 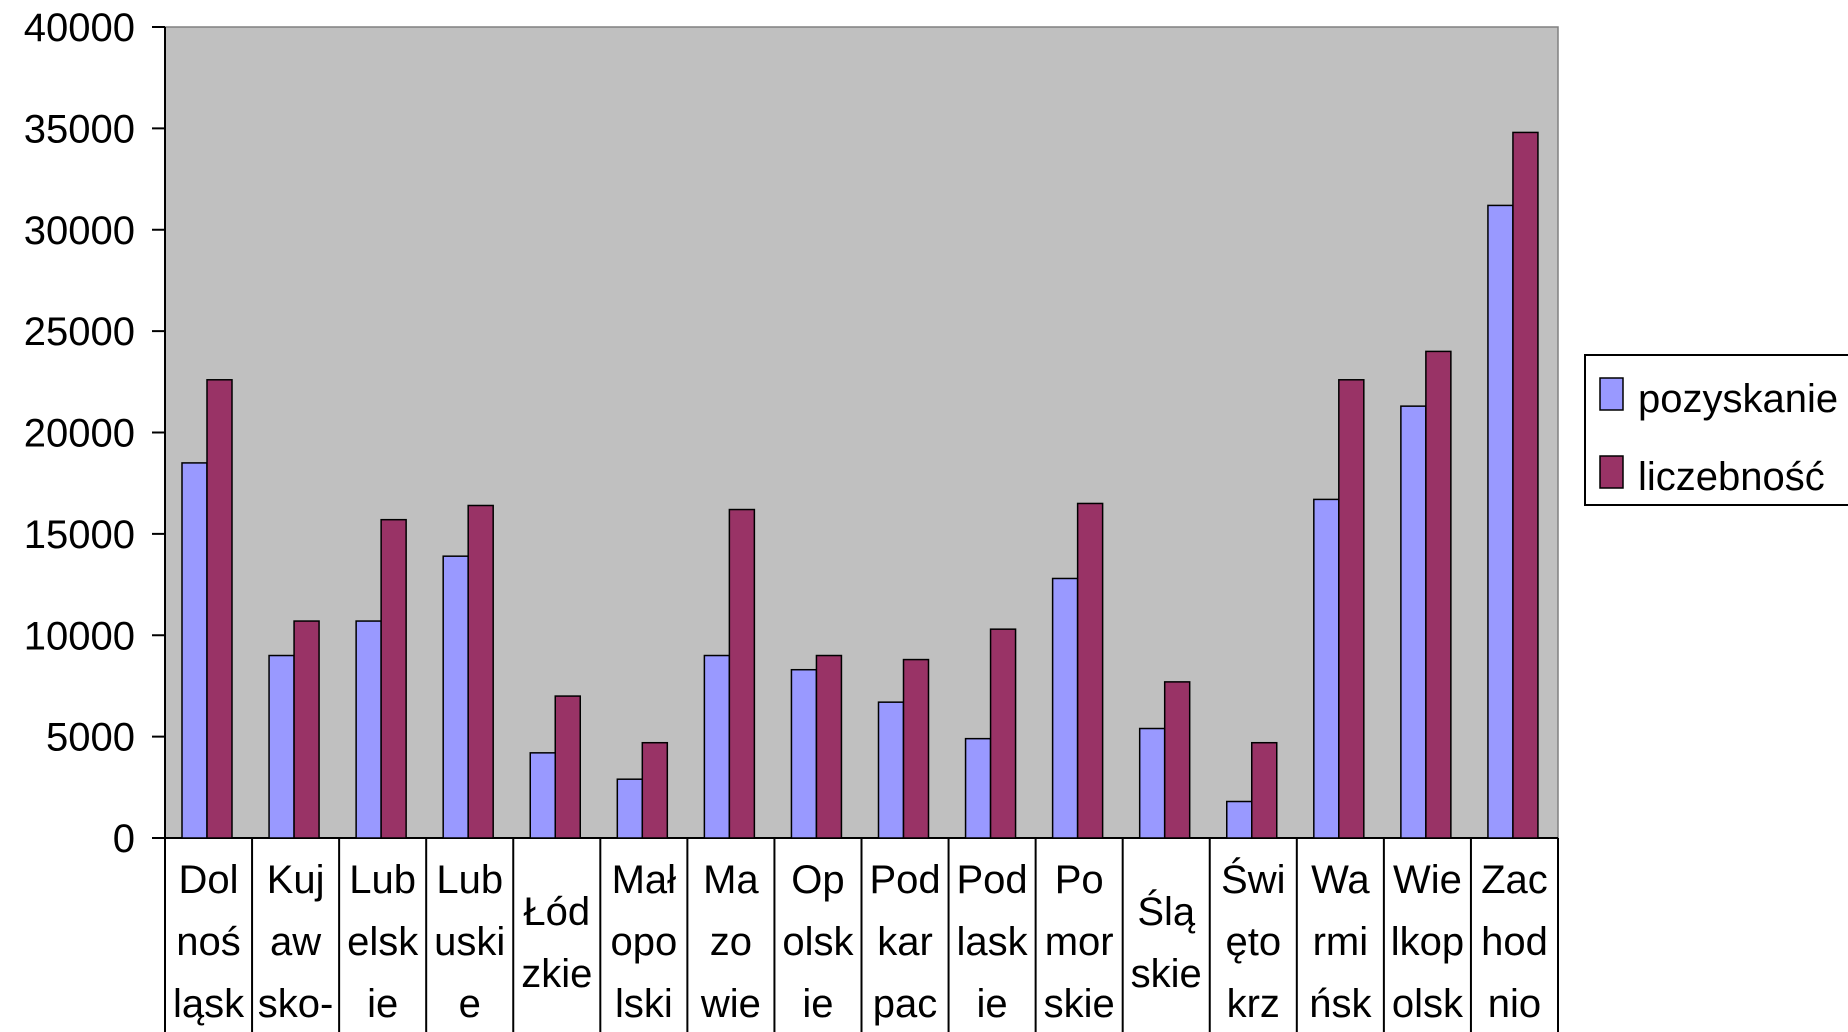 What do you see at coordinates (993, 942) in the screenshot?
I see `x-category-label: Pod lask ie` at bounding box center [993, 942].